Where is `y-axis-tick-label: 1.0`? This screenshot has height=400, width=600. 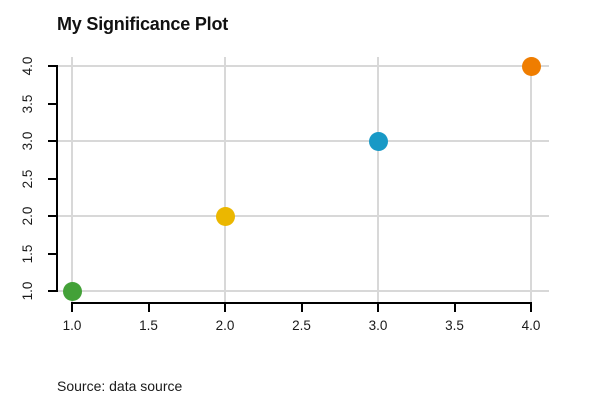
y-axis-tick-label: 1.0 is located at coordinates (27, 291).